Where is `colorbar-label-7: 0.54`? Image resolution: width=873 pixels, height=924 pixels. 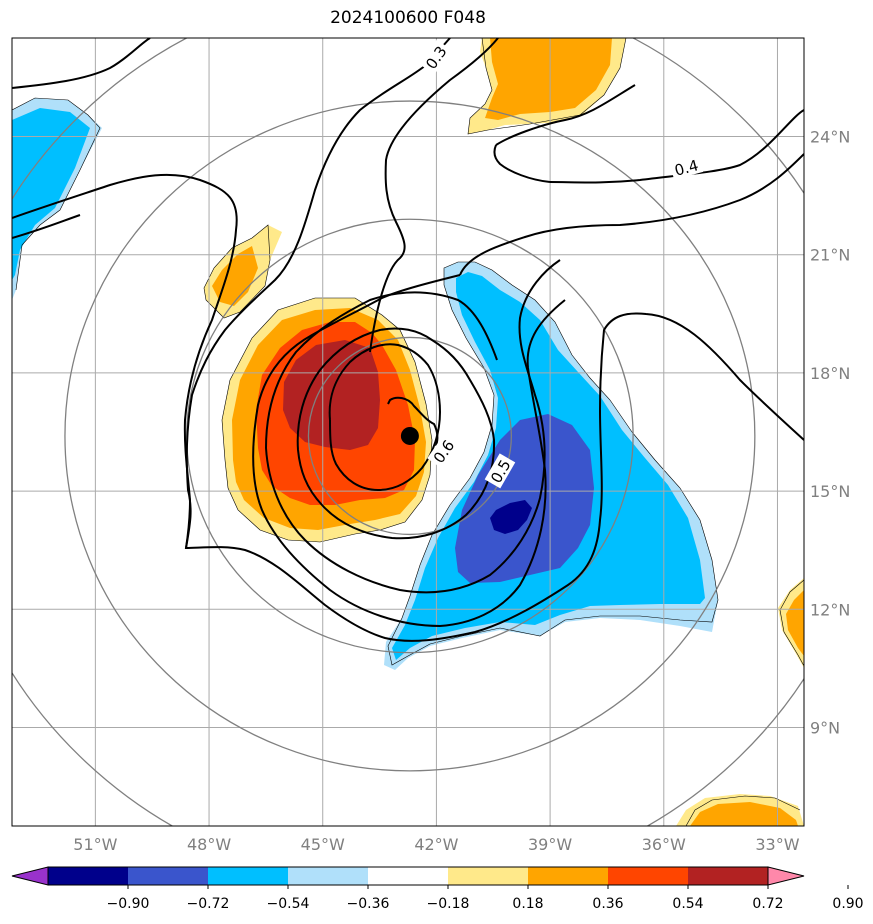 colorbar-label-7: 0.54 is located at coordinates (687, 904).